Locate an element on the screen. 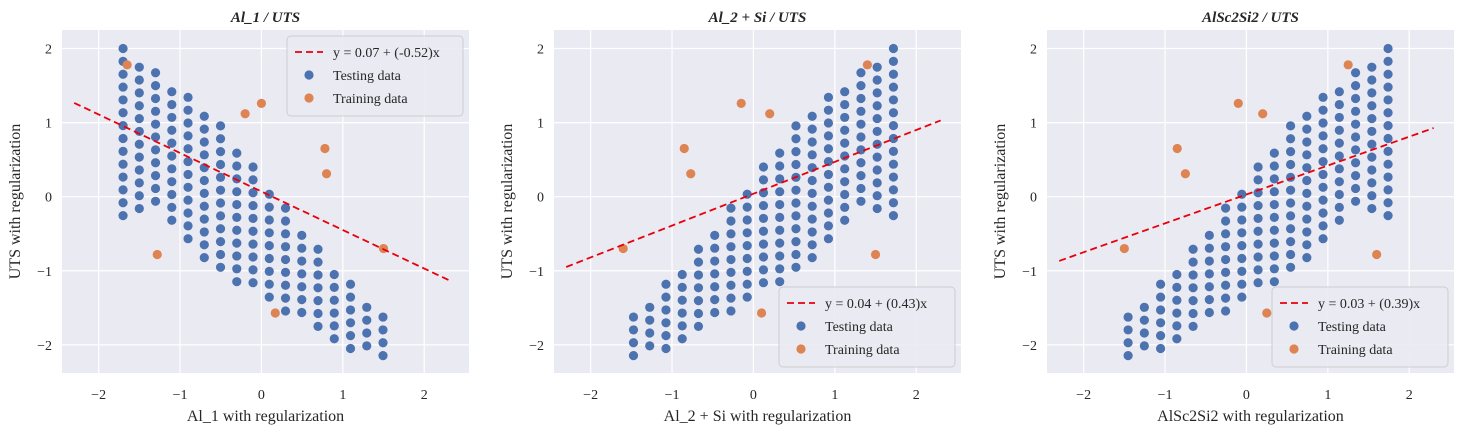 The height and width of the screenshot is (435, 1466). legend-label: y = 0.03 + (0.39)x is located at coordinates (1369, 304).